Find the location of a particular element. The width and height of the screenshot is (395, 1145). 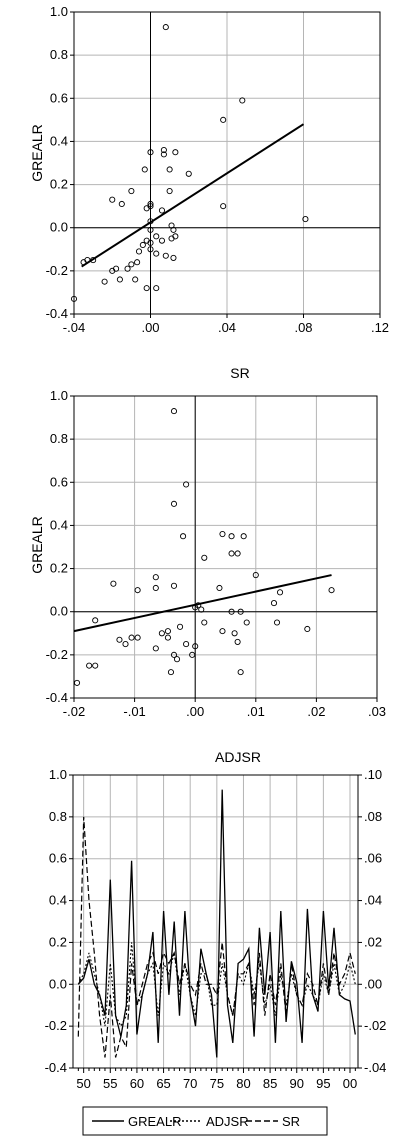

legend-label-adjsr: ADJSR is located at coordinates (227, 1121).